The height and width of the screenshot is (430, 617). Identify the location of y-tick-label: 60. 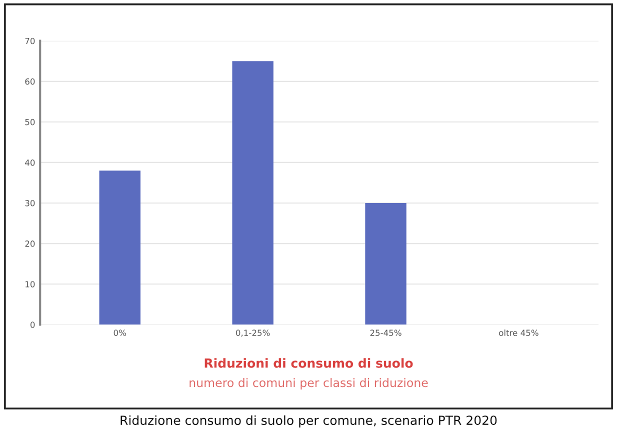
(30, 81).